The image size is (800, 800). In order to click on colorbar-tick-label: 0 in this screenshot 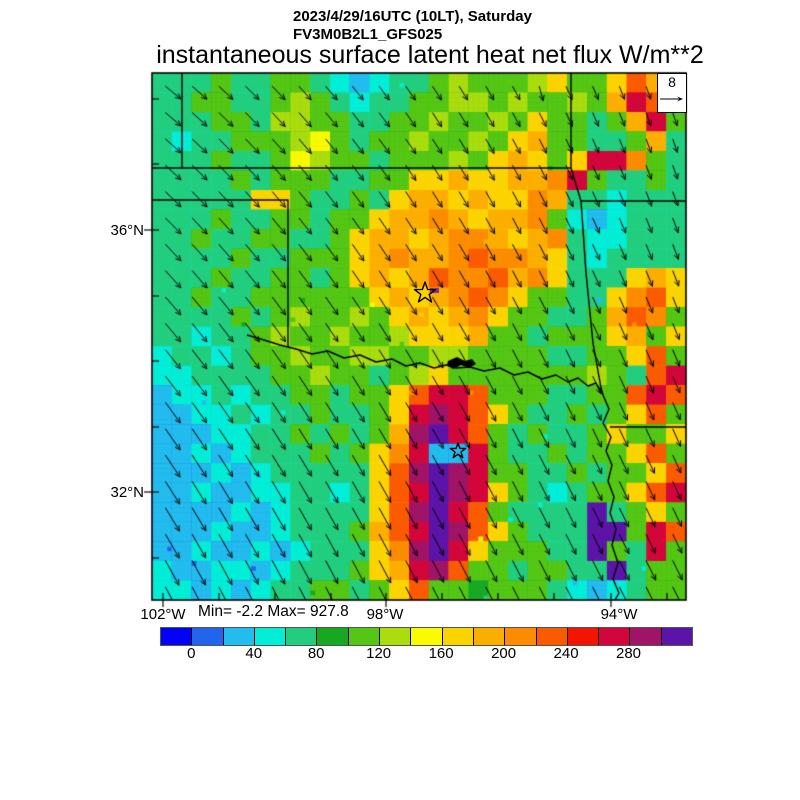, I will do `click(191, 653)`.